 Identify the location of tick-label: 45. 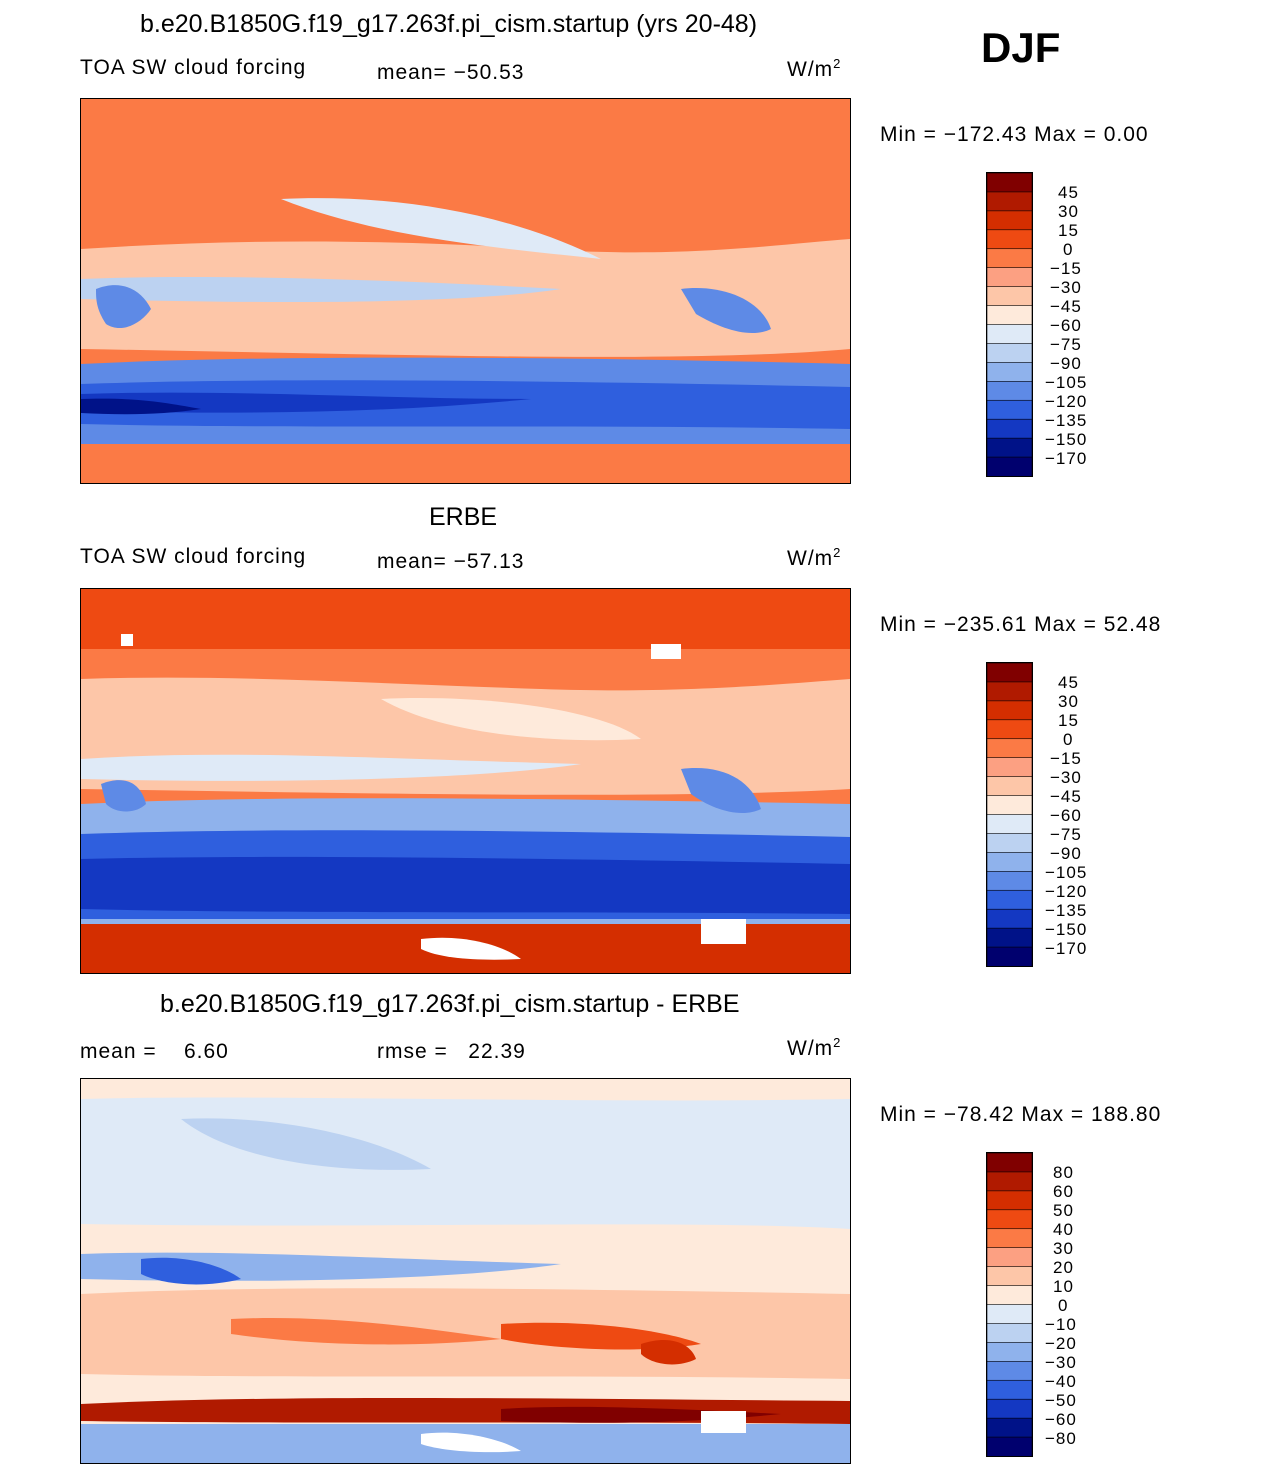
(1068, 192).